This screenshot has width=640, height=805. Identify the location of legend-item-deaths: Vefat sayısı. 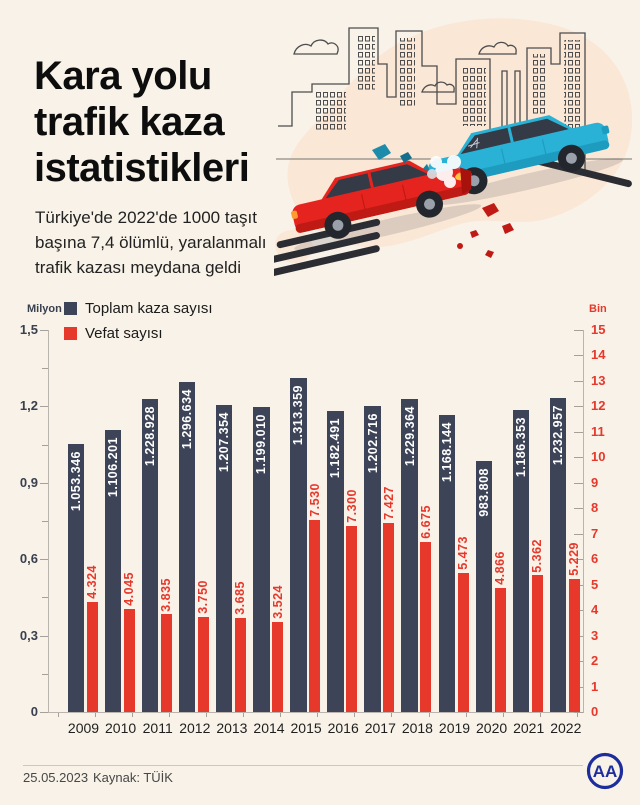
(138, 333).